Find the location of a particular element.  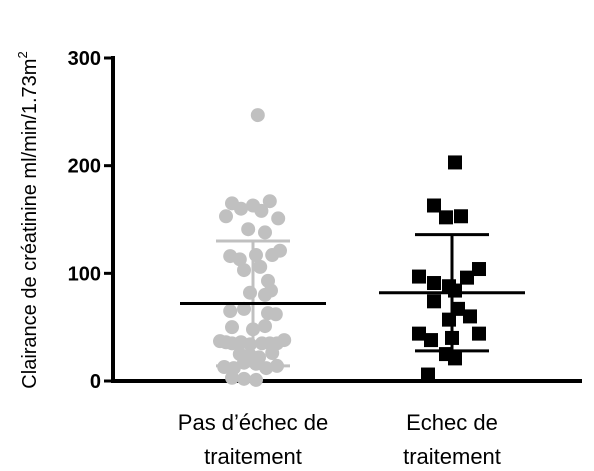

y-axis-title-superscript: 2 is located at coordinates (22, 54).